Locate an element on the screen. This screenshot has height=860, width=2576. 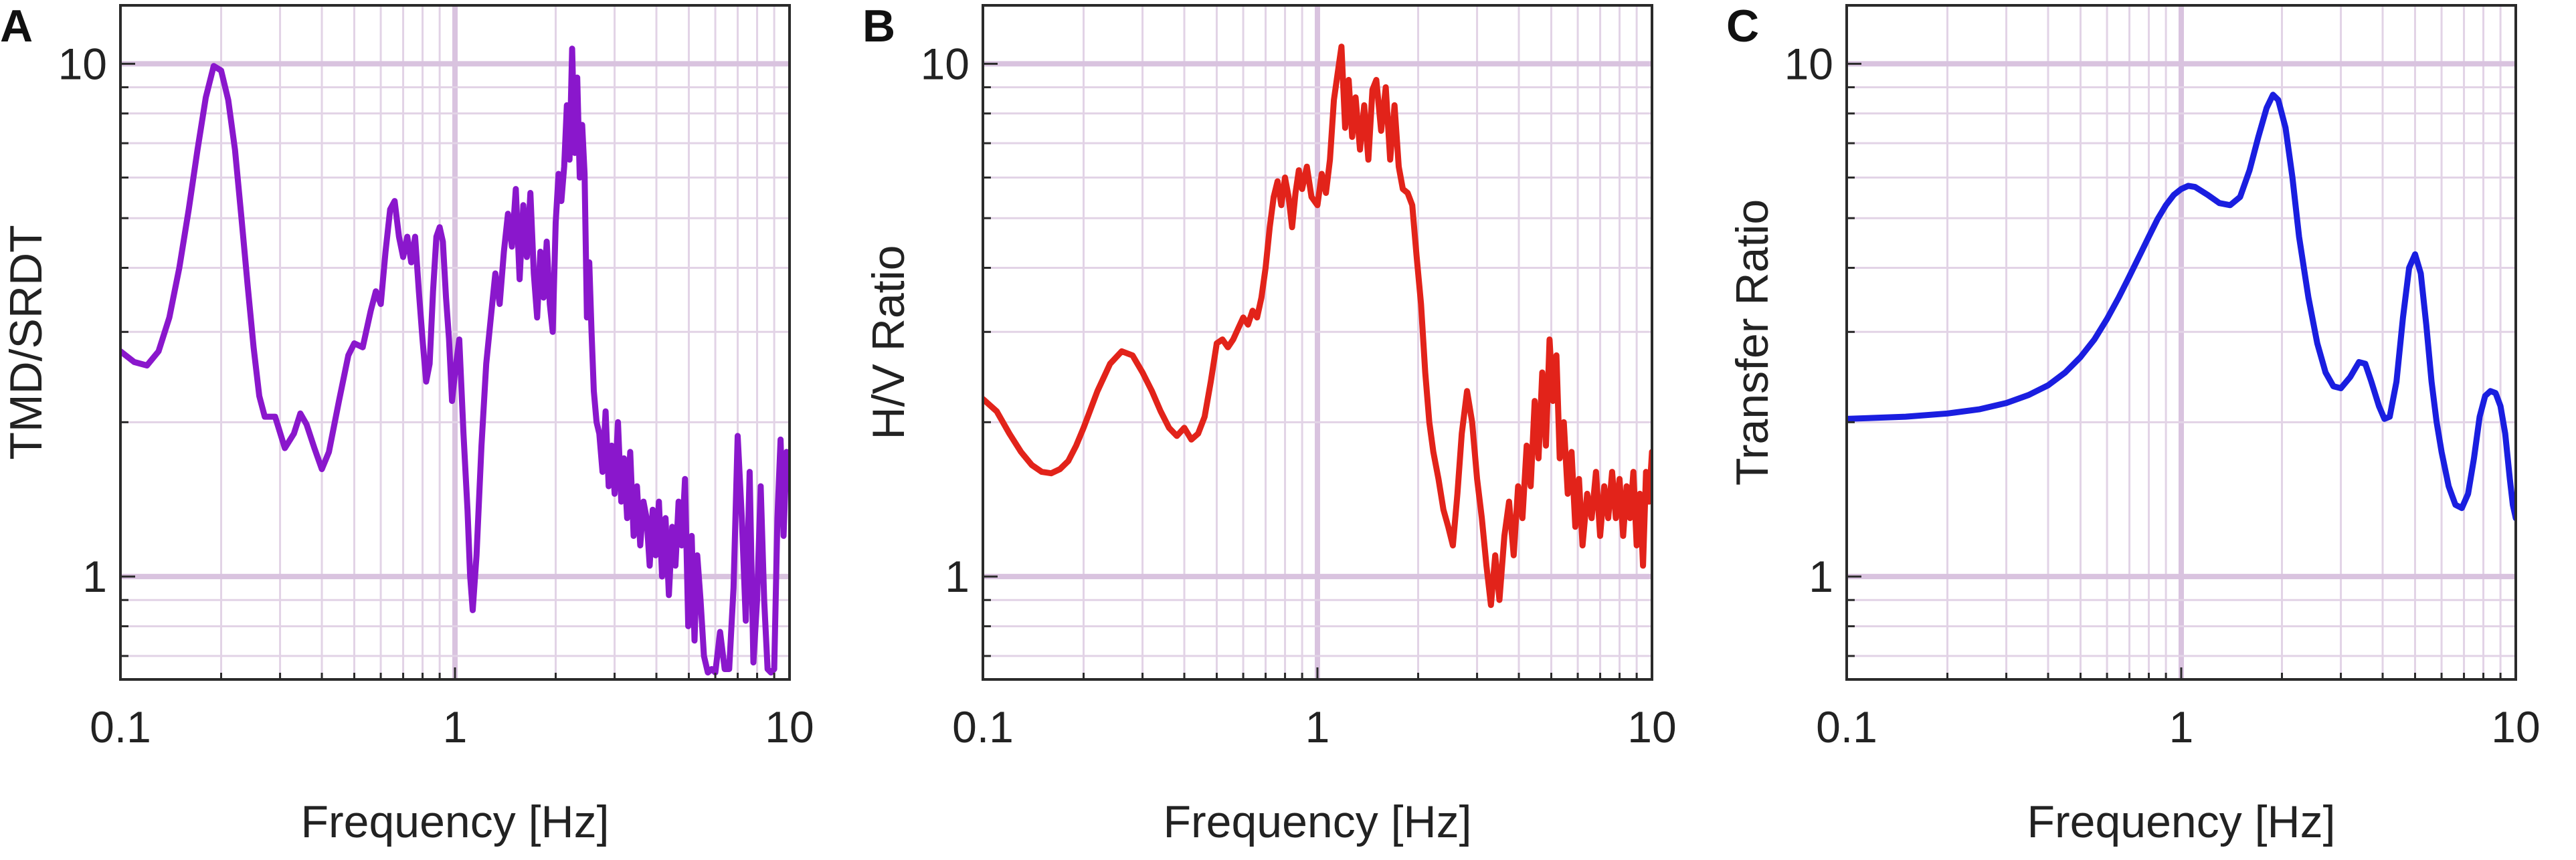
panel-a-x-tick-label: 1 is located at coordinates (455, 727).